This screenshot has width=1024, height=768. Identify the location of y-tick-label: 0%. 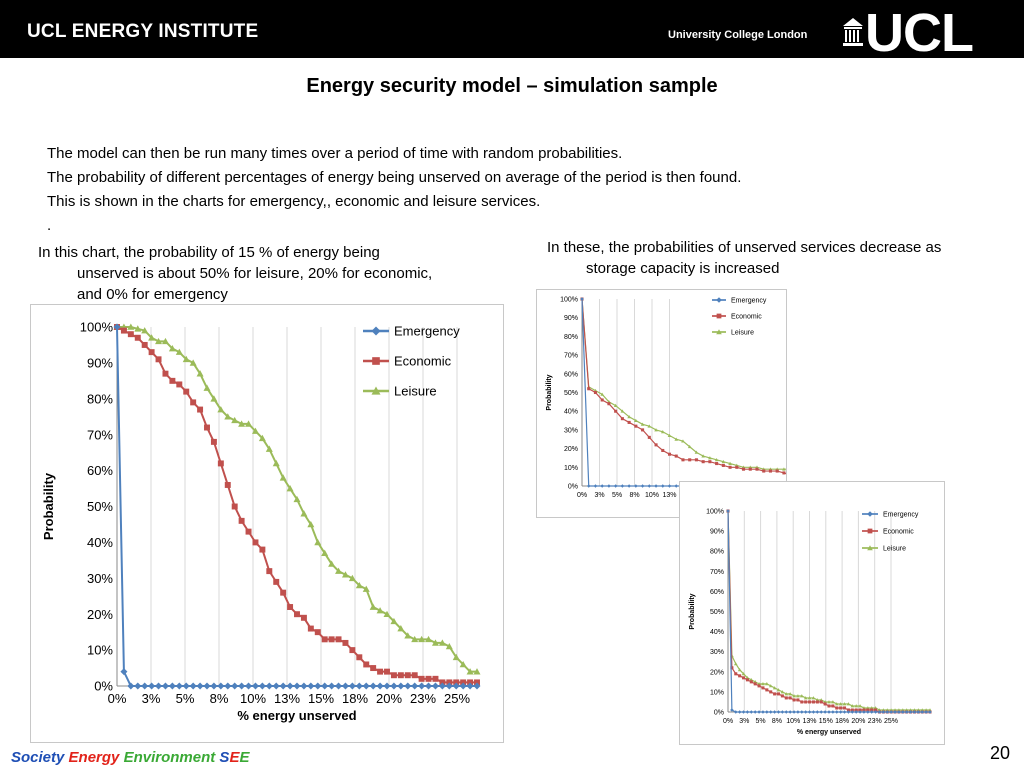
(573, 486).